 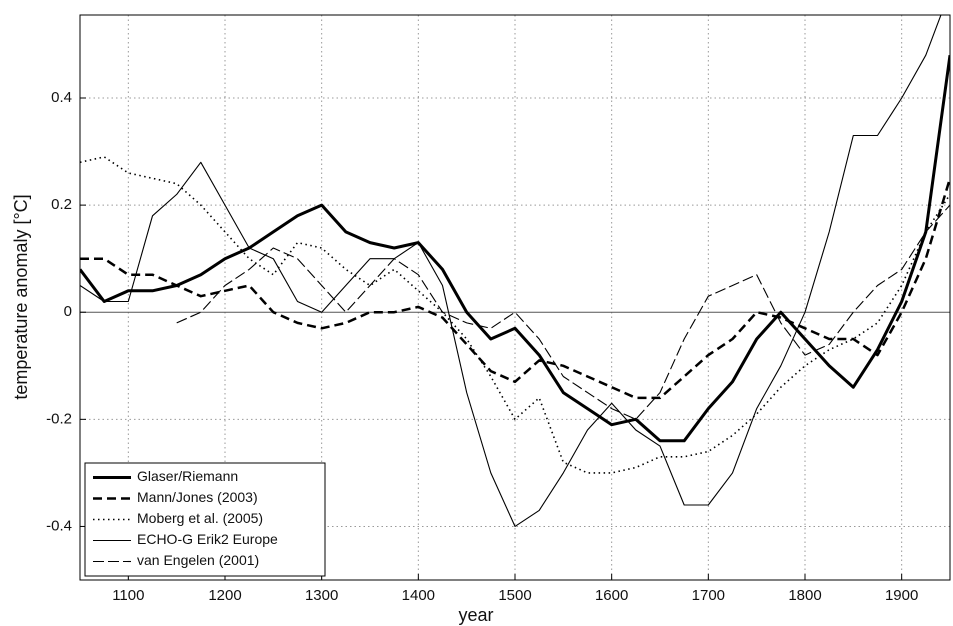 What do you see at coordinates (61, 204) in the screenshot?
I see `y-tick-label: 0.2` at bounding box center [61, 204].